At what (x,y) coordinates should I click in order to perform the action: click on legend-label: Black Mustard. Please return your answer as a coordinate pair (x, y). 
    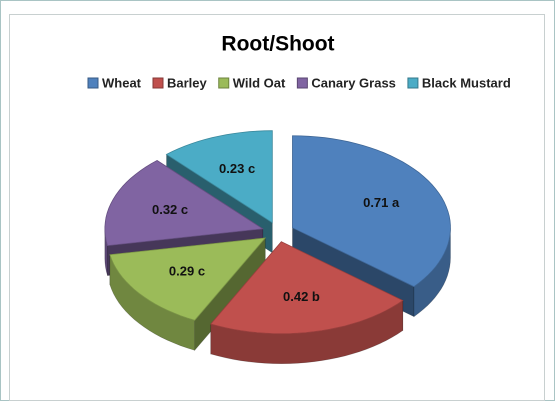
    Looking at the image, I should click on (466, 82).